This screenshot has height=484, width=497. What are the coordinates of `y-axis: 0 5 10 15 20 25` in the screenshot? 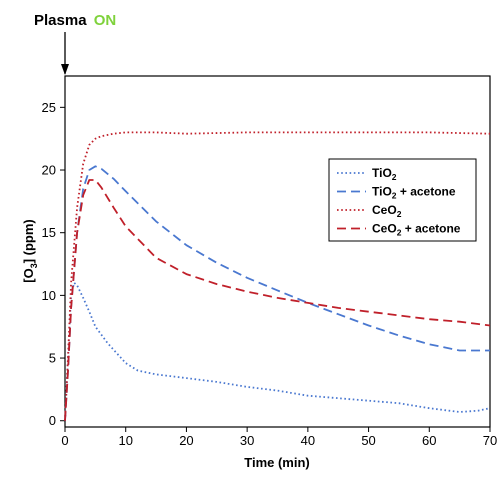 It's located at (53, 264).